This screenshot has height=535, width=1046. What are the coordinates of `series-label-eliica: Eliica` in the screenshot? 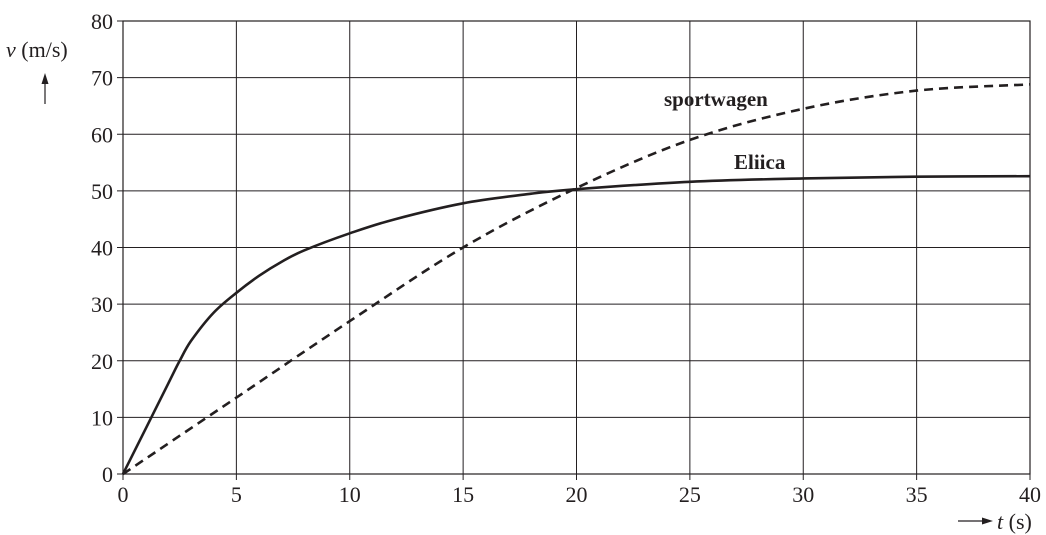 It's located at (760, 162).